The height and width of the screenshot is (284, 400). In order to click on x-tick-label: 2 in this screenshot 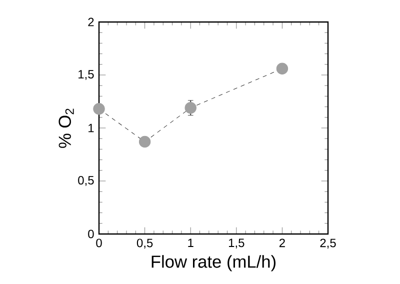, I will do `click(282, 243)`.